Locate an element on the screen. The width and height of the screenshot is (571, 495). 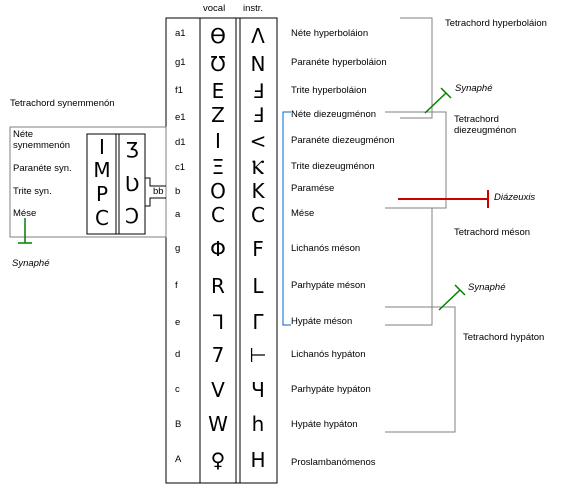
pitch-label: g1 is located at coordinates (180, 62).